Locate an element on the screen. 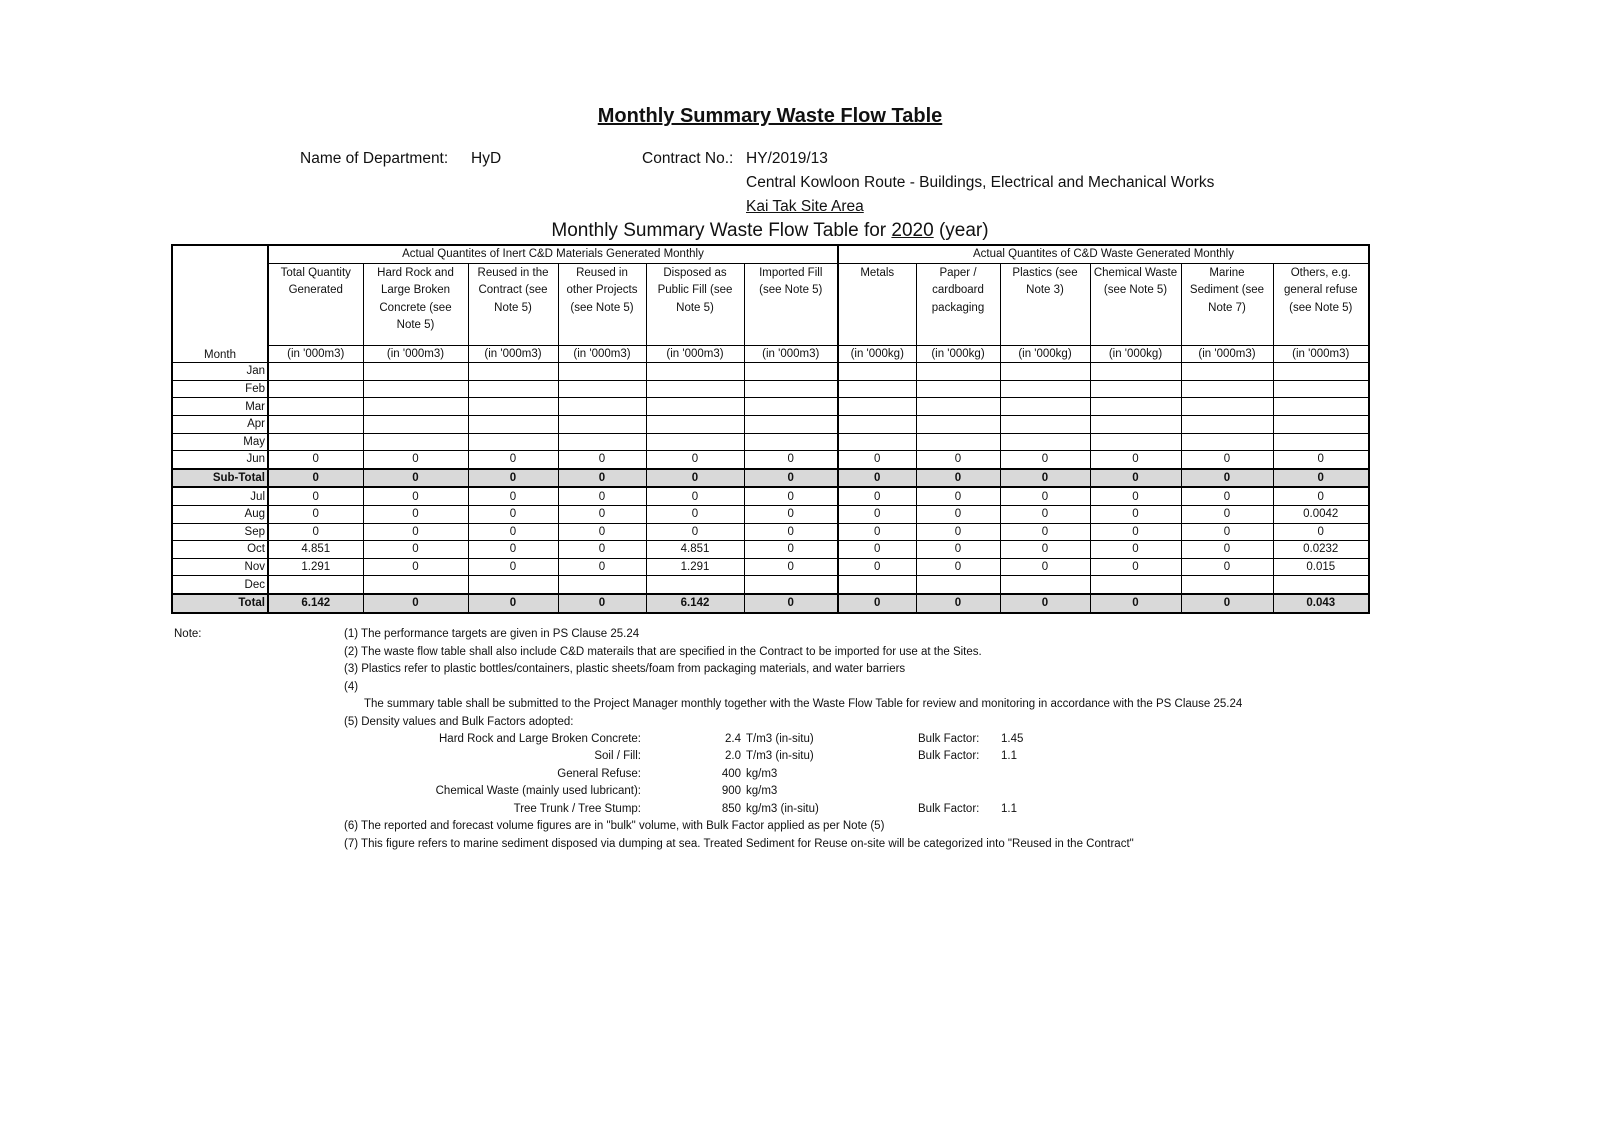 Image resolution: width=1610 pixels, height=1139 pixels. bulk-factor-value: 1.1 is located at coordinates (1009, 756).